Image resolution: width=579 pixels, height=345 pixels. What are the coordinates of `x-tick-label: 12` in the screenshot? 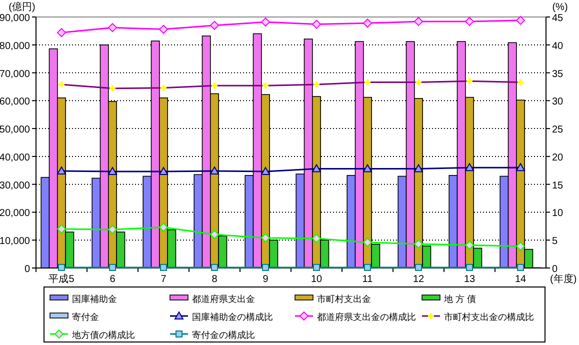 It's located at (418, 279).